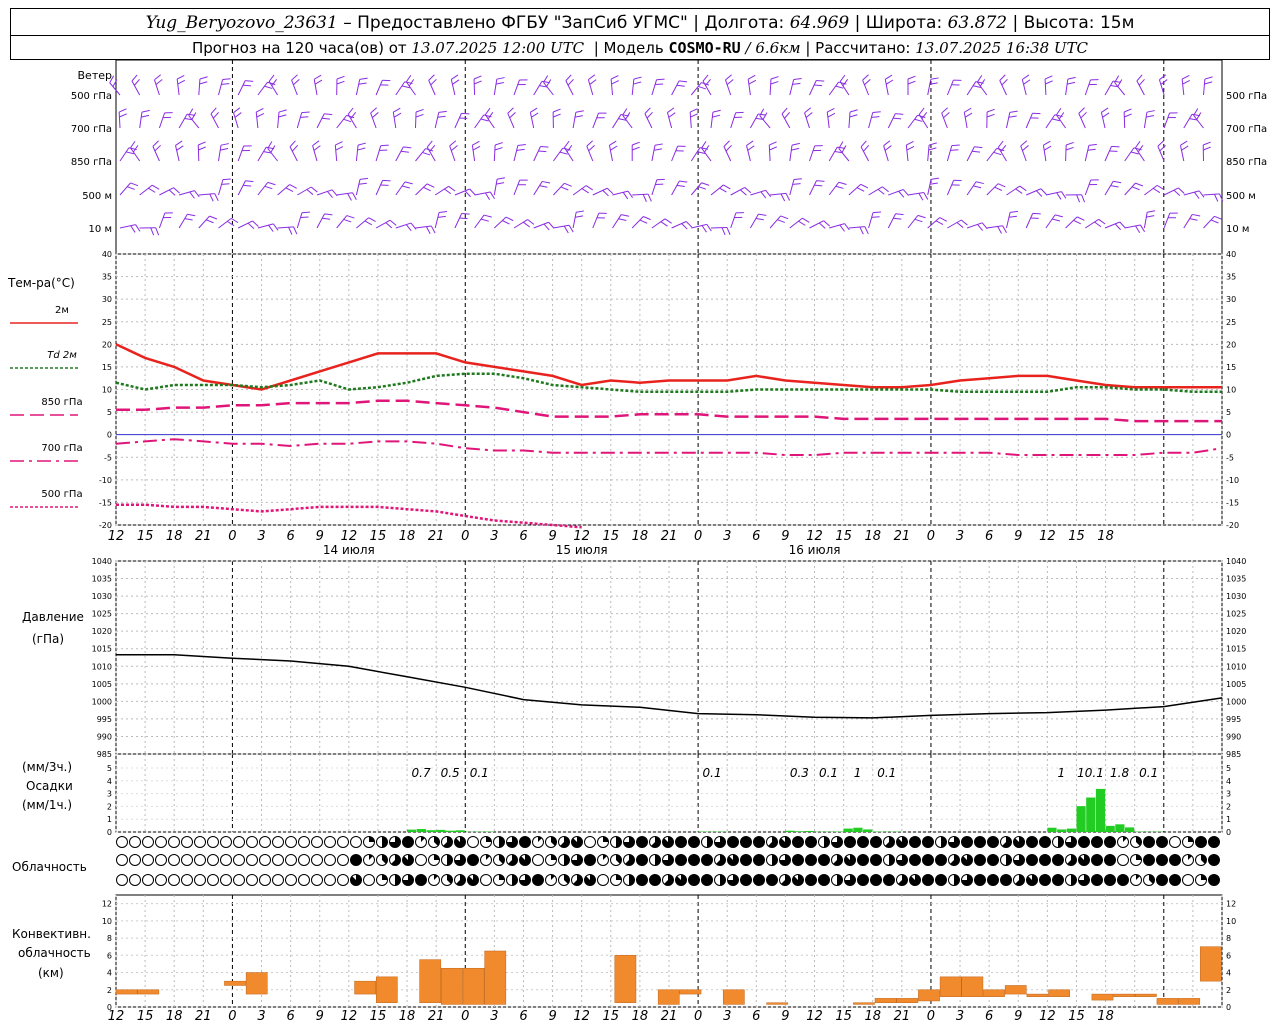 The width and height of the screenshot is (1280, 1024). Describe the element at coordinates (109, 955) in the screenshot. I see `conv-tick-left: 6` at that location.